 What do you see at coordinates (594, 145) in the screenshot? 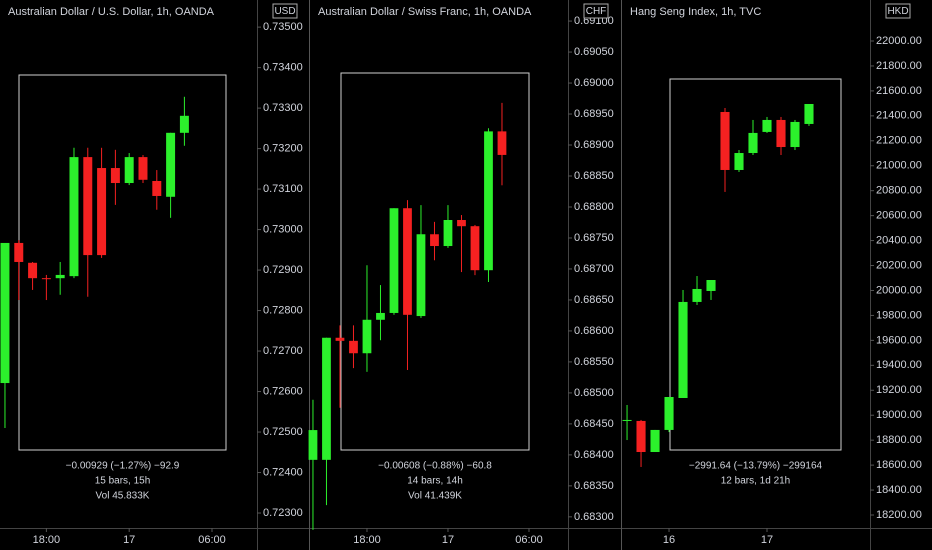
I see `y-tick-label: 0.68900` at bounding box center [594, 145].